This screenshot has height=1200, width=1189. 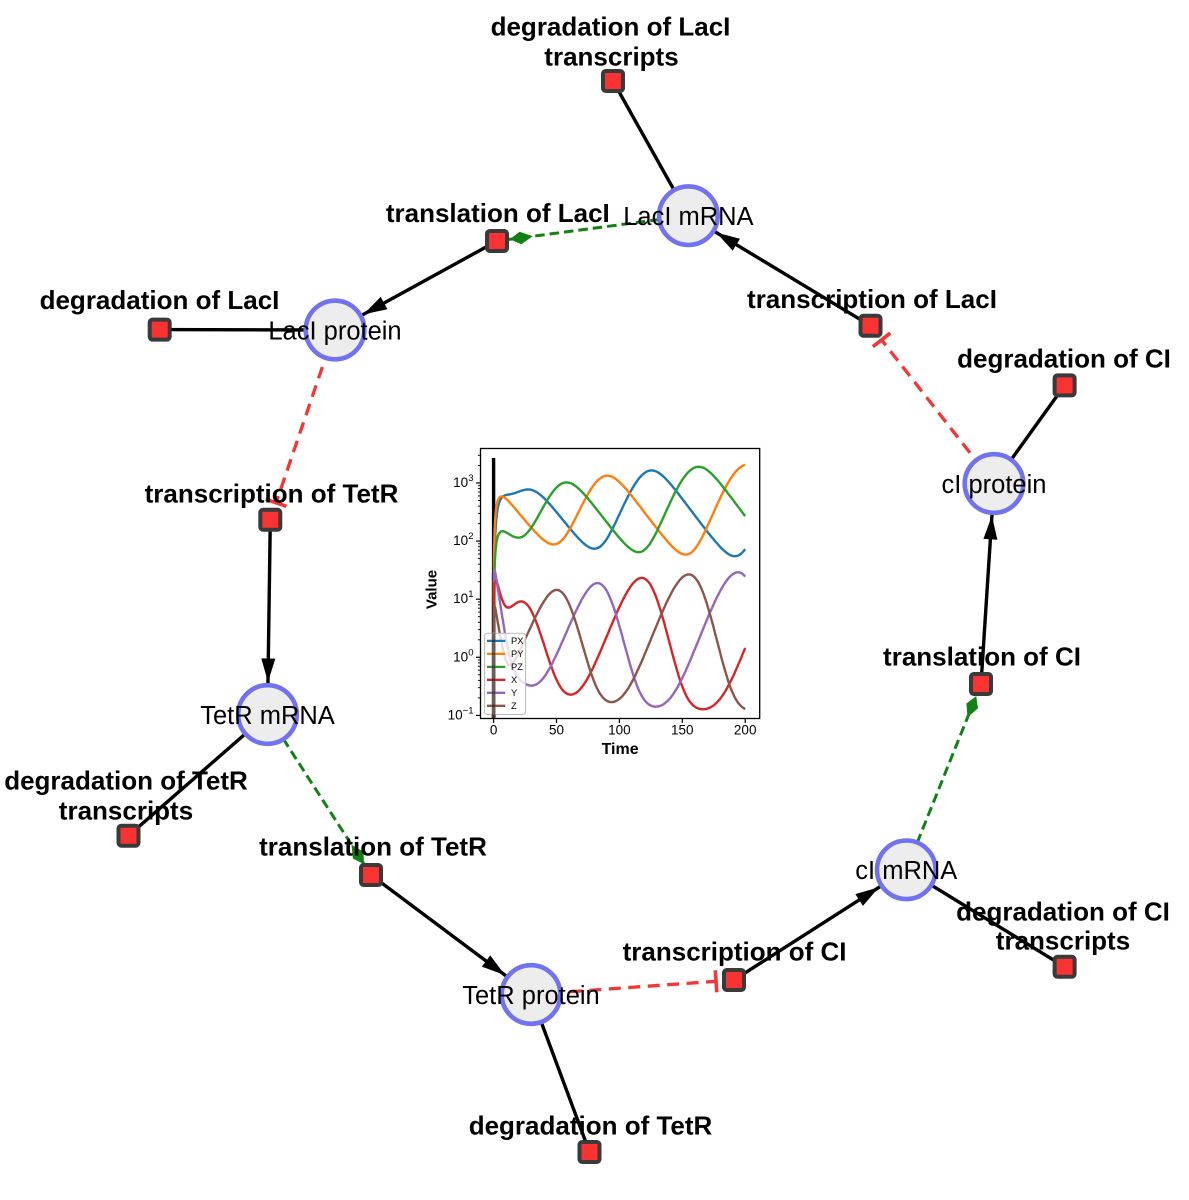 What do you see at coordinates (267, 716) in the screenshot?
I see `svg-text: TetR mRNA` at bounding box center [267, 716].